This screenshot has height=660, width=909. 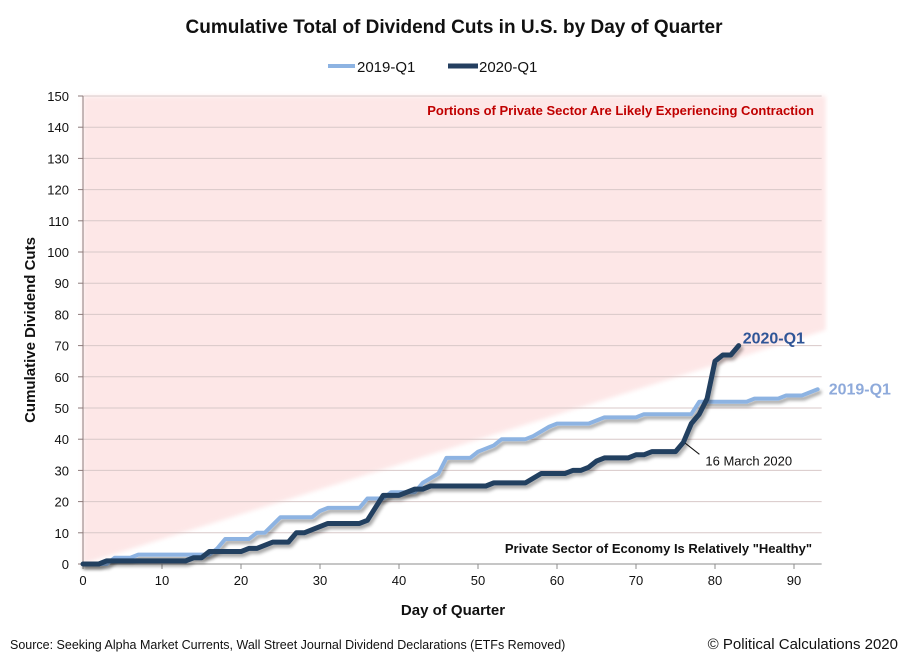 What do you see at coordinates (774, 339) in the screenshot?
I see `series-end-label-2020: 2020-Q1` at bounding box center [774, 339].